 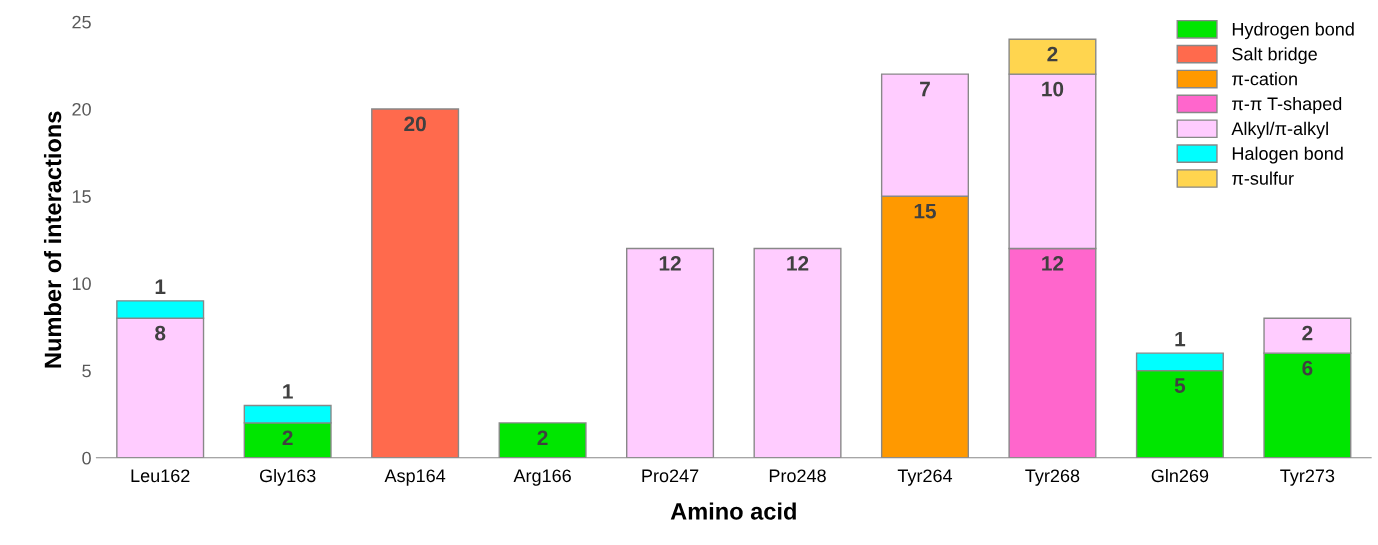 I want to click on x-tick-label: Arg166, so click(x=542, y=477).